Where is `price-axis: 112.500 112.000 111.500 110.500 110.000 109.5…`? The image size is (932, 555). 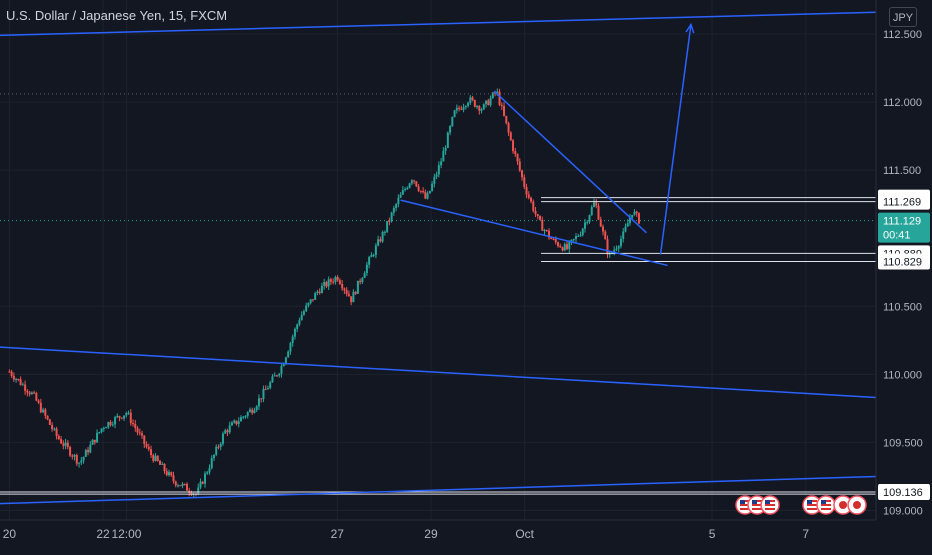
price-axis: 112.500 112.000 111.500 110.500 110.000 109.5… is located at coordinates (903, 275).